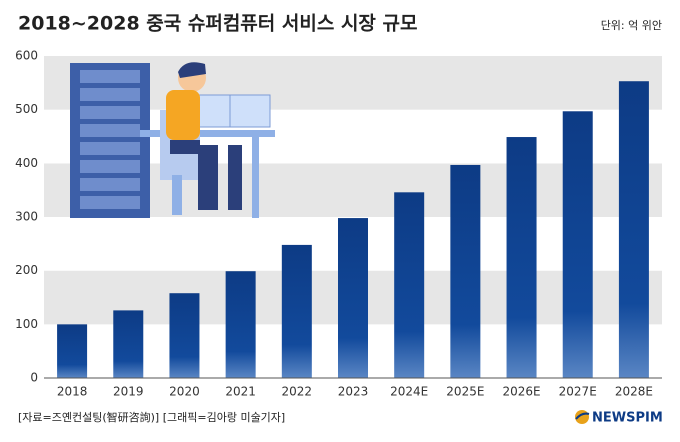 The width and height of the screenshot is (680, 442). Describe the element at coordinates (26, 109) in the screenshot. I see `y-tick-label: 500` at that location.